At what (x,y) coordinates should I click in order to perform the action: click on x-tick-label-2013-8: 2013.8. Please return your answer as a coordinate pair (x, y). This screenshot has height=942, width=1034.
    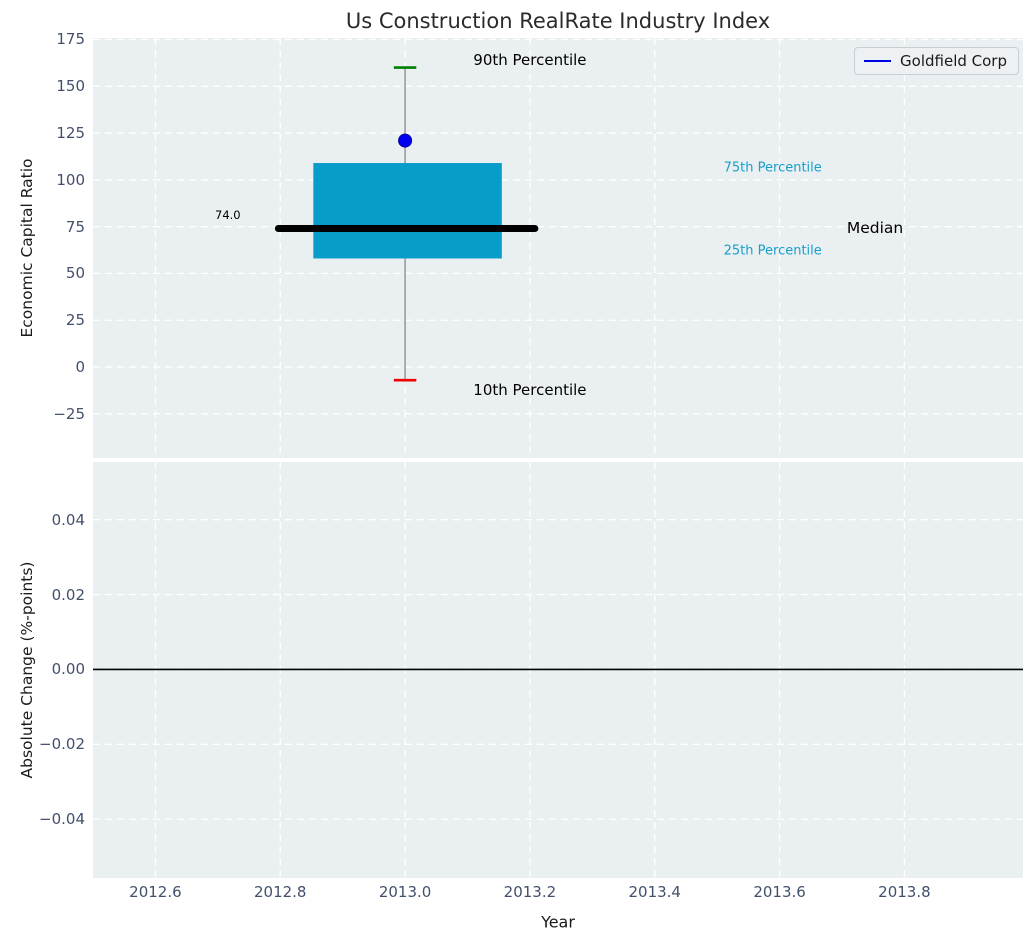
    Looking at the image, I should click on (904, 892).